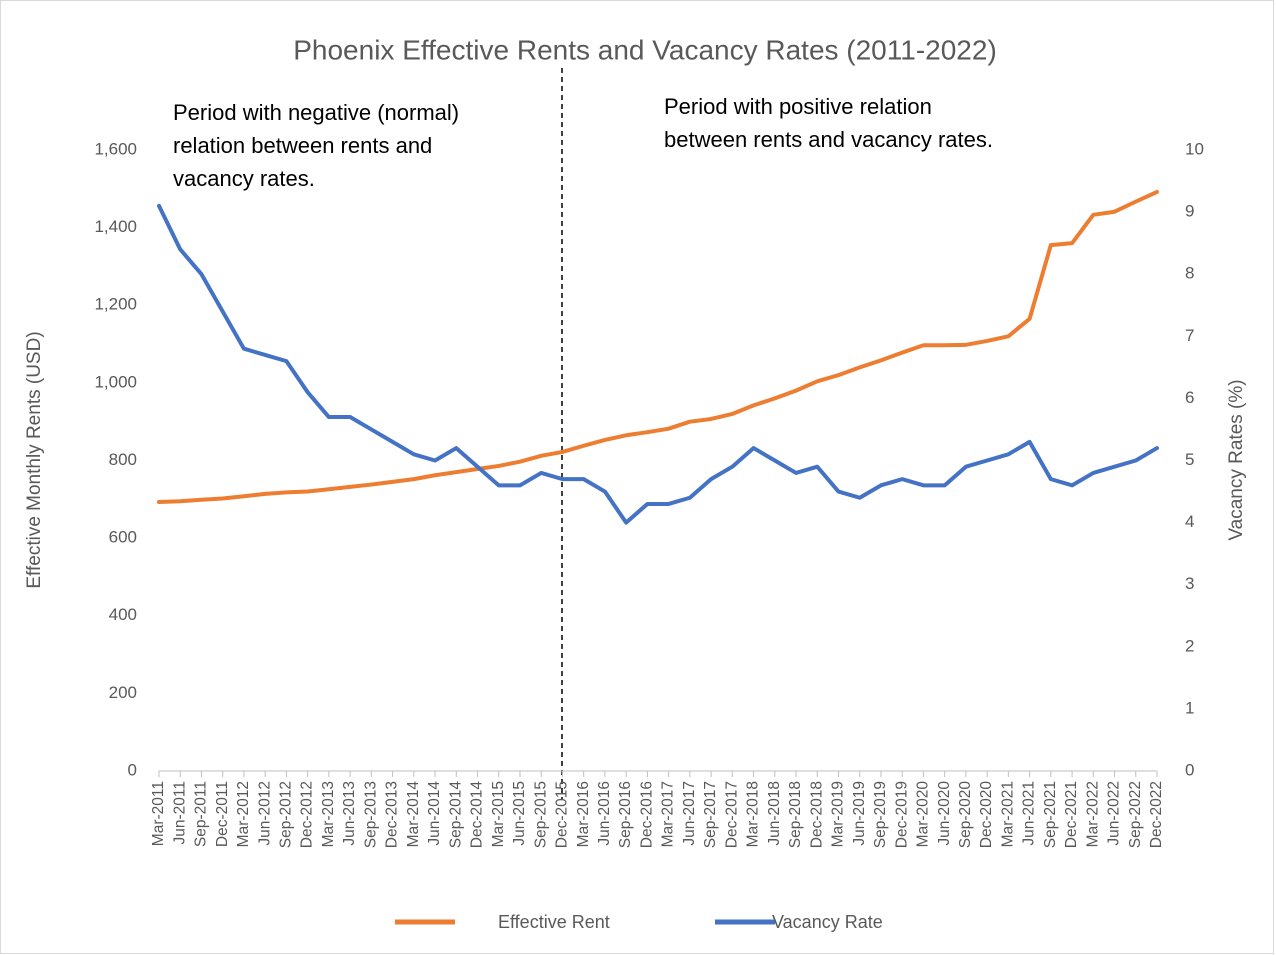  What do you see at coordinates (1189, 459) in the screenshot?
I see `y2-tick-label: 5` at bounding box center [1189, 459].